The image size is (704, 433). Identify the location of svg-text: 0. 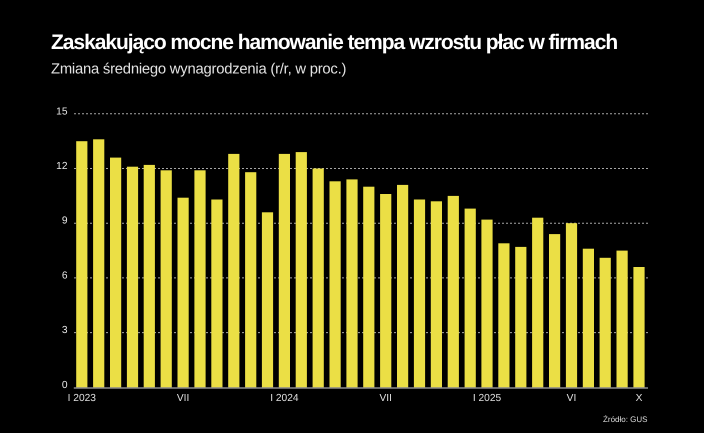
(65, 385).